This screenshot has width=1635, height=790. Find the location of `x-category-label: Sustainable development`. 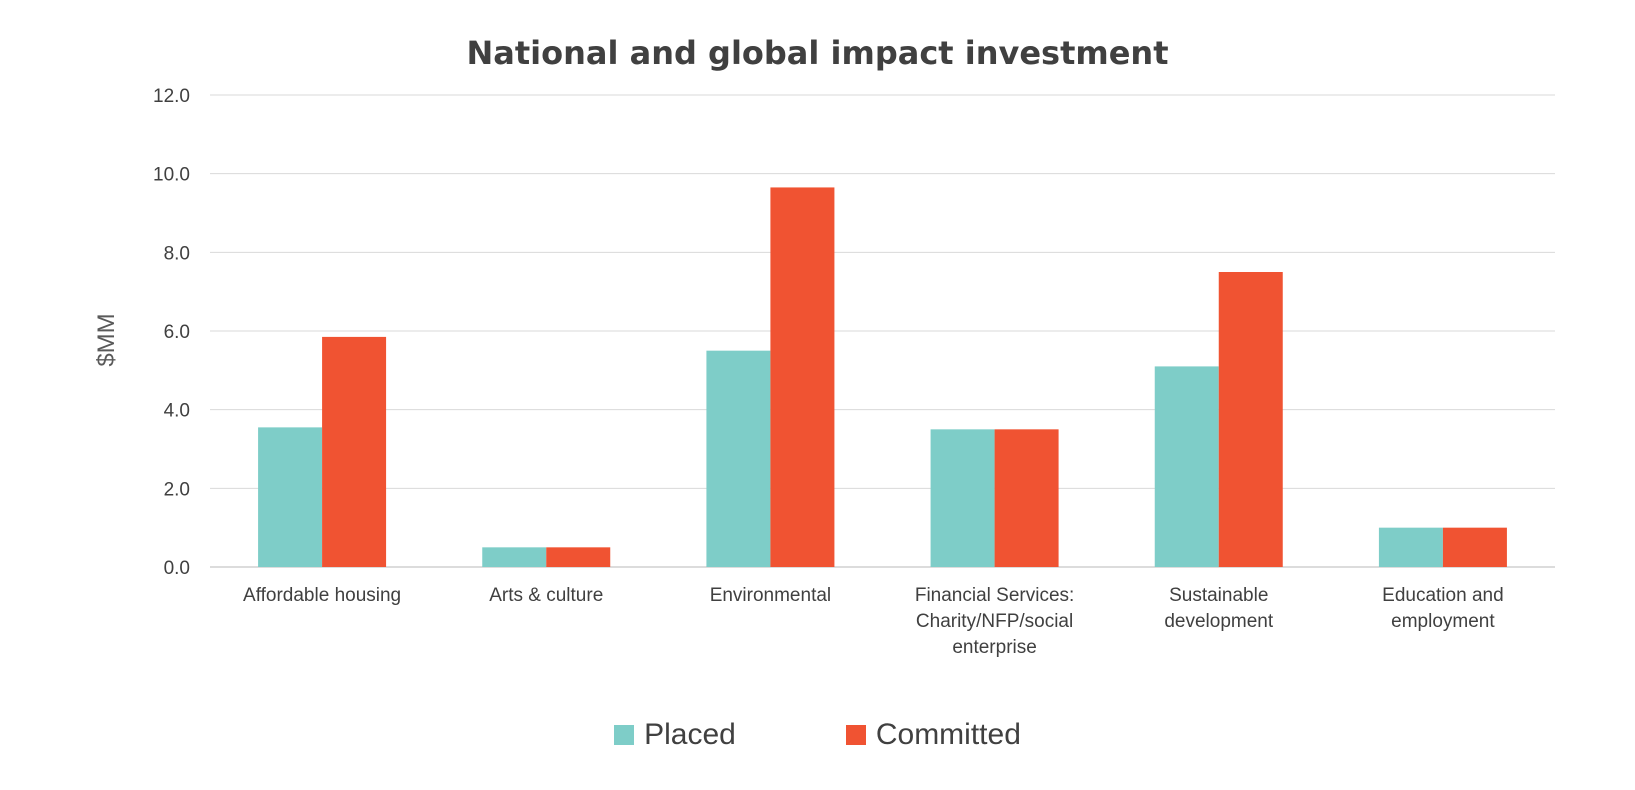

x-category-label: Sustainable development is located at coordinates (1219, 608).